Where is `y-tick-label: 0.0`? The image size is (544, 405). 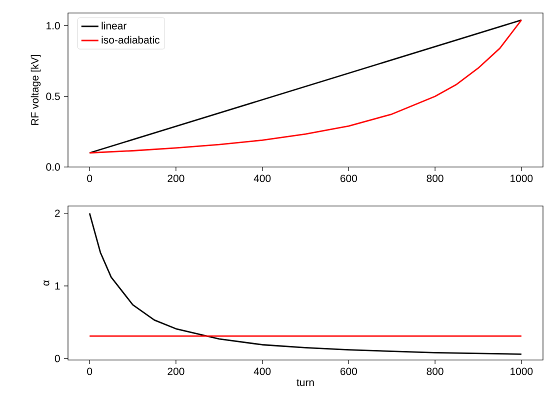
y-tick-label: 0.0 is located at coordinates (53, 167).